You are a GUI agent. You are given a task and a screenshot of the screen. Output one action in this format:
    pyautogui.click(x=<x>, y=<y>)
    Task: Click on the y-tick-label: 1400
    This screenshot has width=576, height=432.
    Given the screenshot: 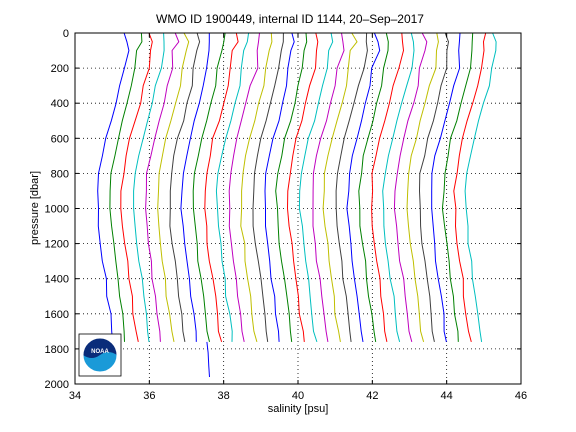 What is the action you would take?
    pyautogui.click(x=57, y=280)
    